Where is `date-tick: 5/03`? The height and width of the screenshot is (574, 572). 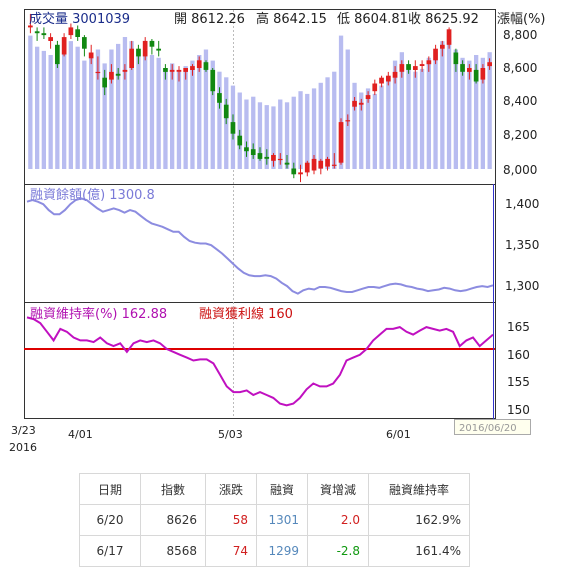 date-tick: 5/03 is located at coordinates (230, 434).